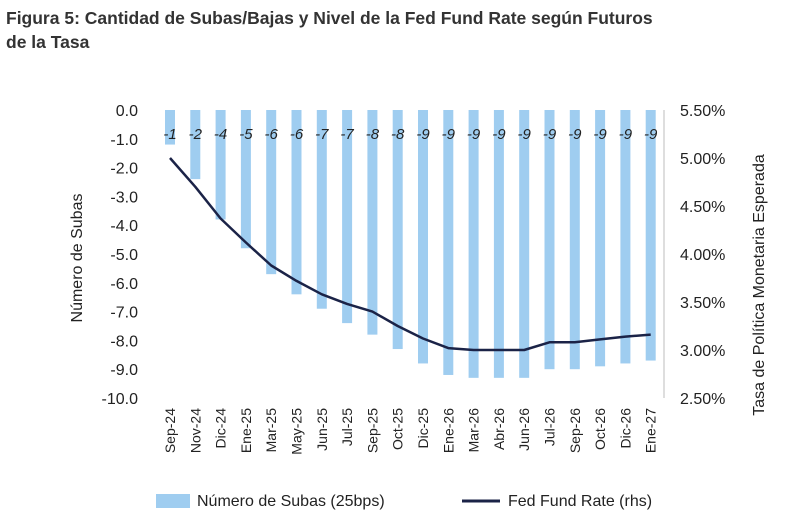 The height and width of the screenshot is (518, 800). What do you see at coordinates (220, 134) in the screenshot?
I see `bar-value-label: -4` at bounding box center [220, 134].